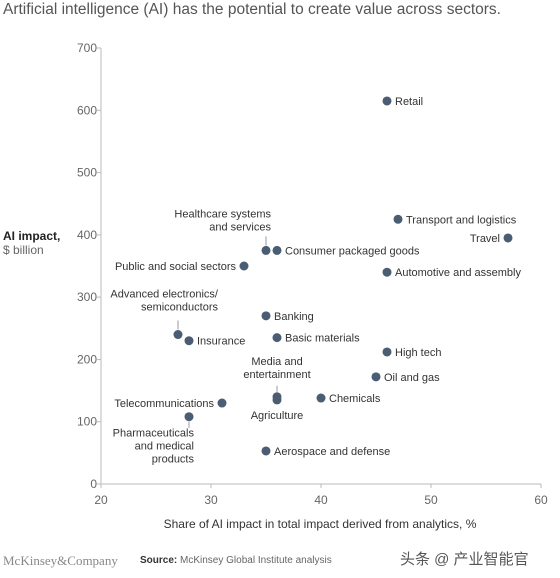  What do you see at coordinates (101, 500) in the screenshot?
I see `x-tick-label: 20` at bounding box center [101, 500].